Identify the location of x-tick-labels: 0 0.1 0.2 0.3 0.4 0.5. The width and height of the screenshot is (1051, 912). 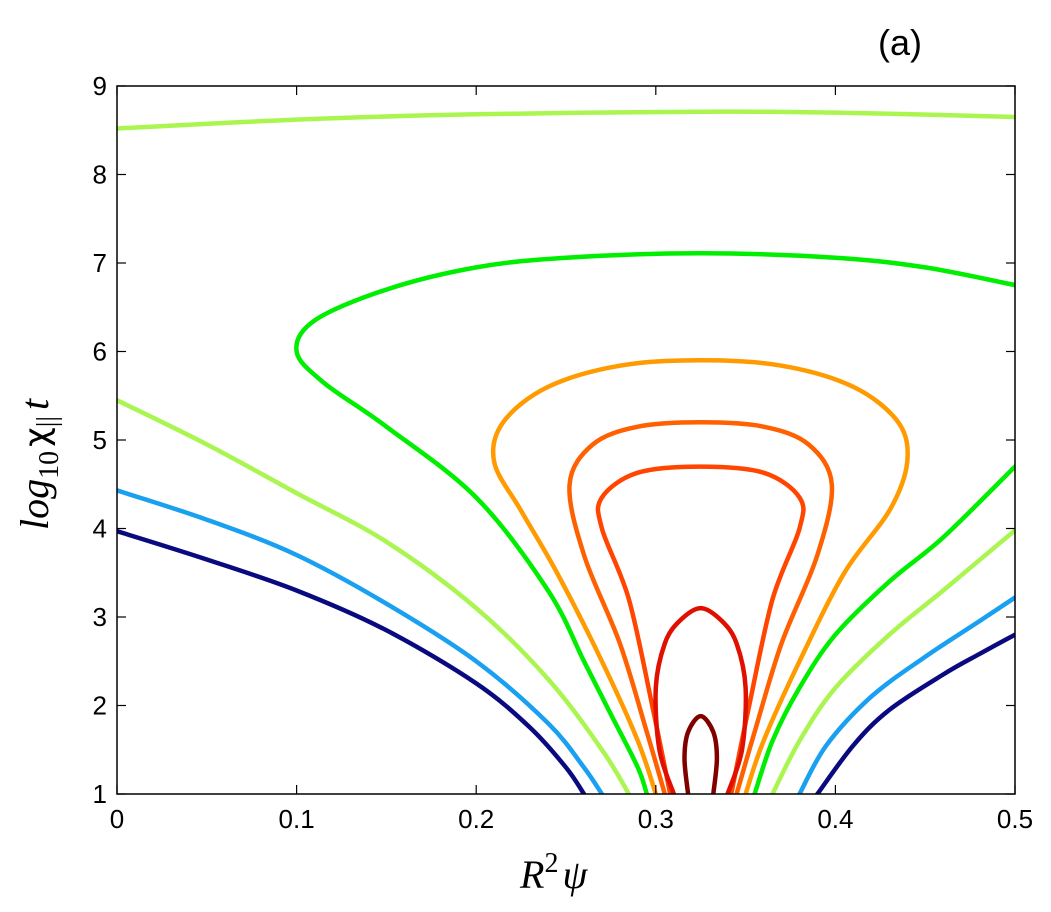
(571, 819).